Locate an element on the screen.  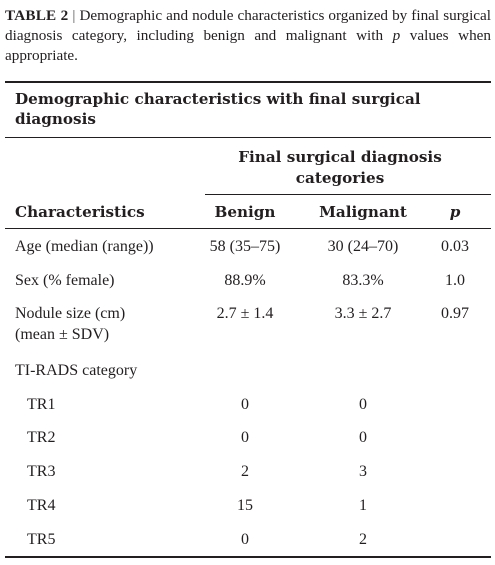
group-header-rule is located at coordinates (348, 194).